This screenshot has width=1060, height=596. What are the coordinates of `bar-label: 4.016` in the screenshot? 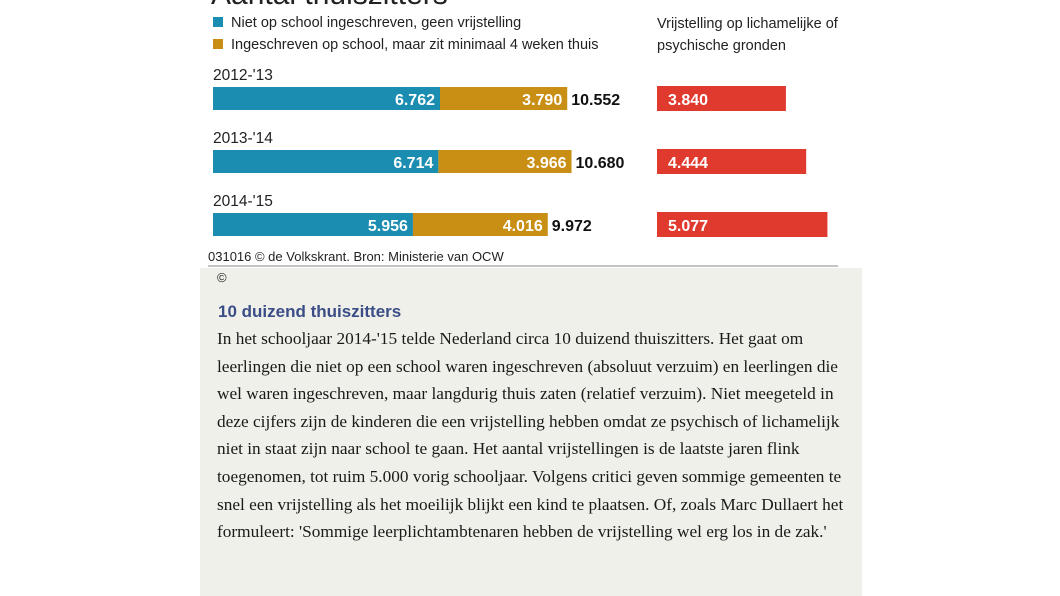 It's located at (523, 226).